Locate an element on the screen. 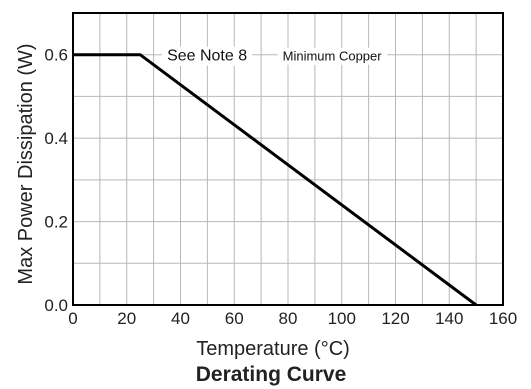 The width and height of the screenshot is (531, 389). x-tick-label: 60 is located at coordinates (234, 318).